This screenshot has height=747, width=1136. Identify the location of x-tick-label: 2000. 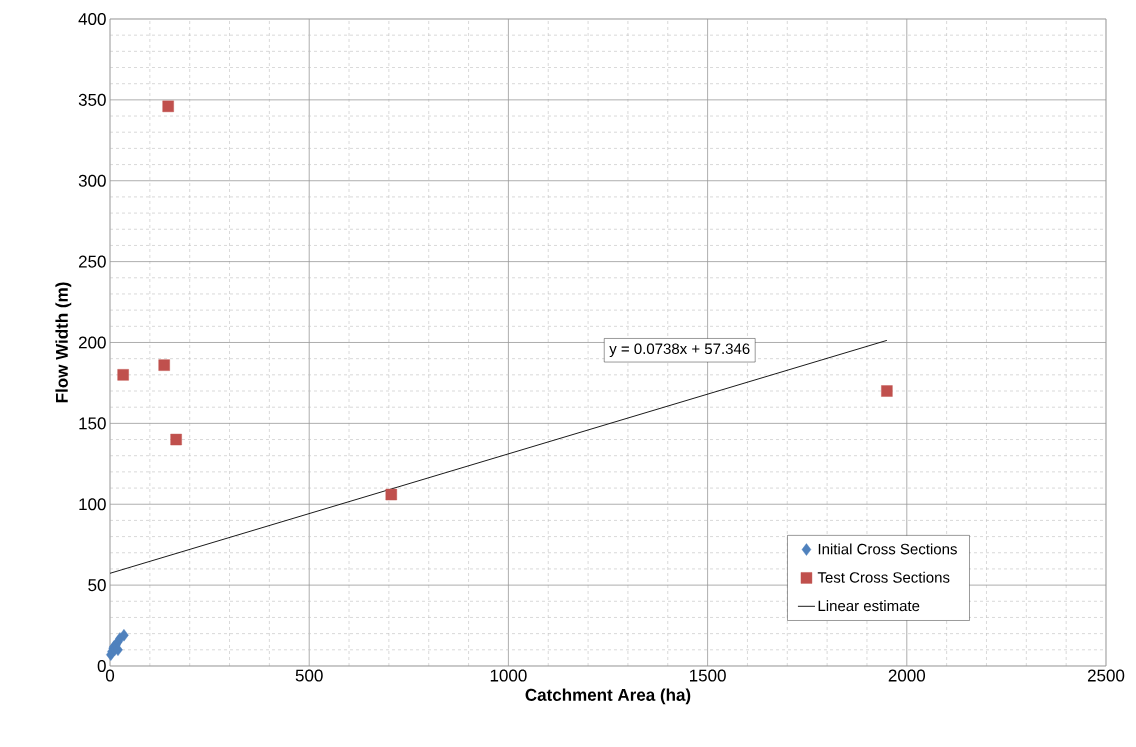
(907, 675).